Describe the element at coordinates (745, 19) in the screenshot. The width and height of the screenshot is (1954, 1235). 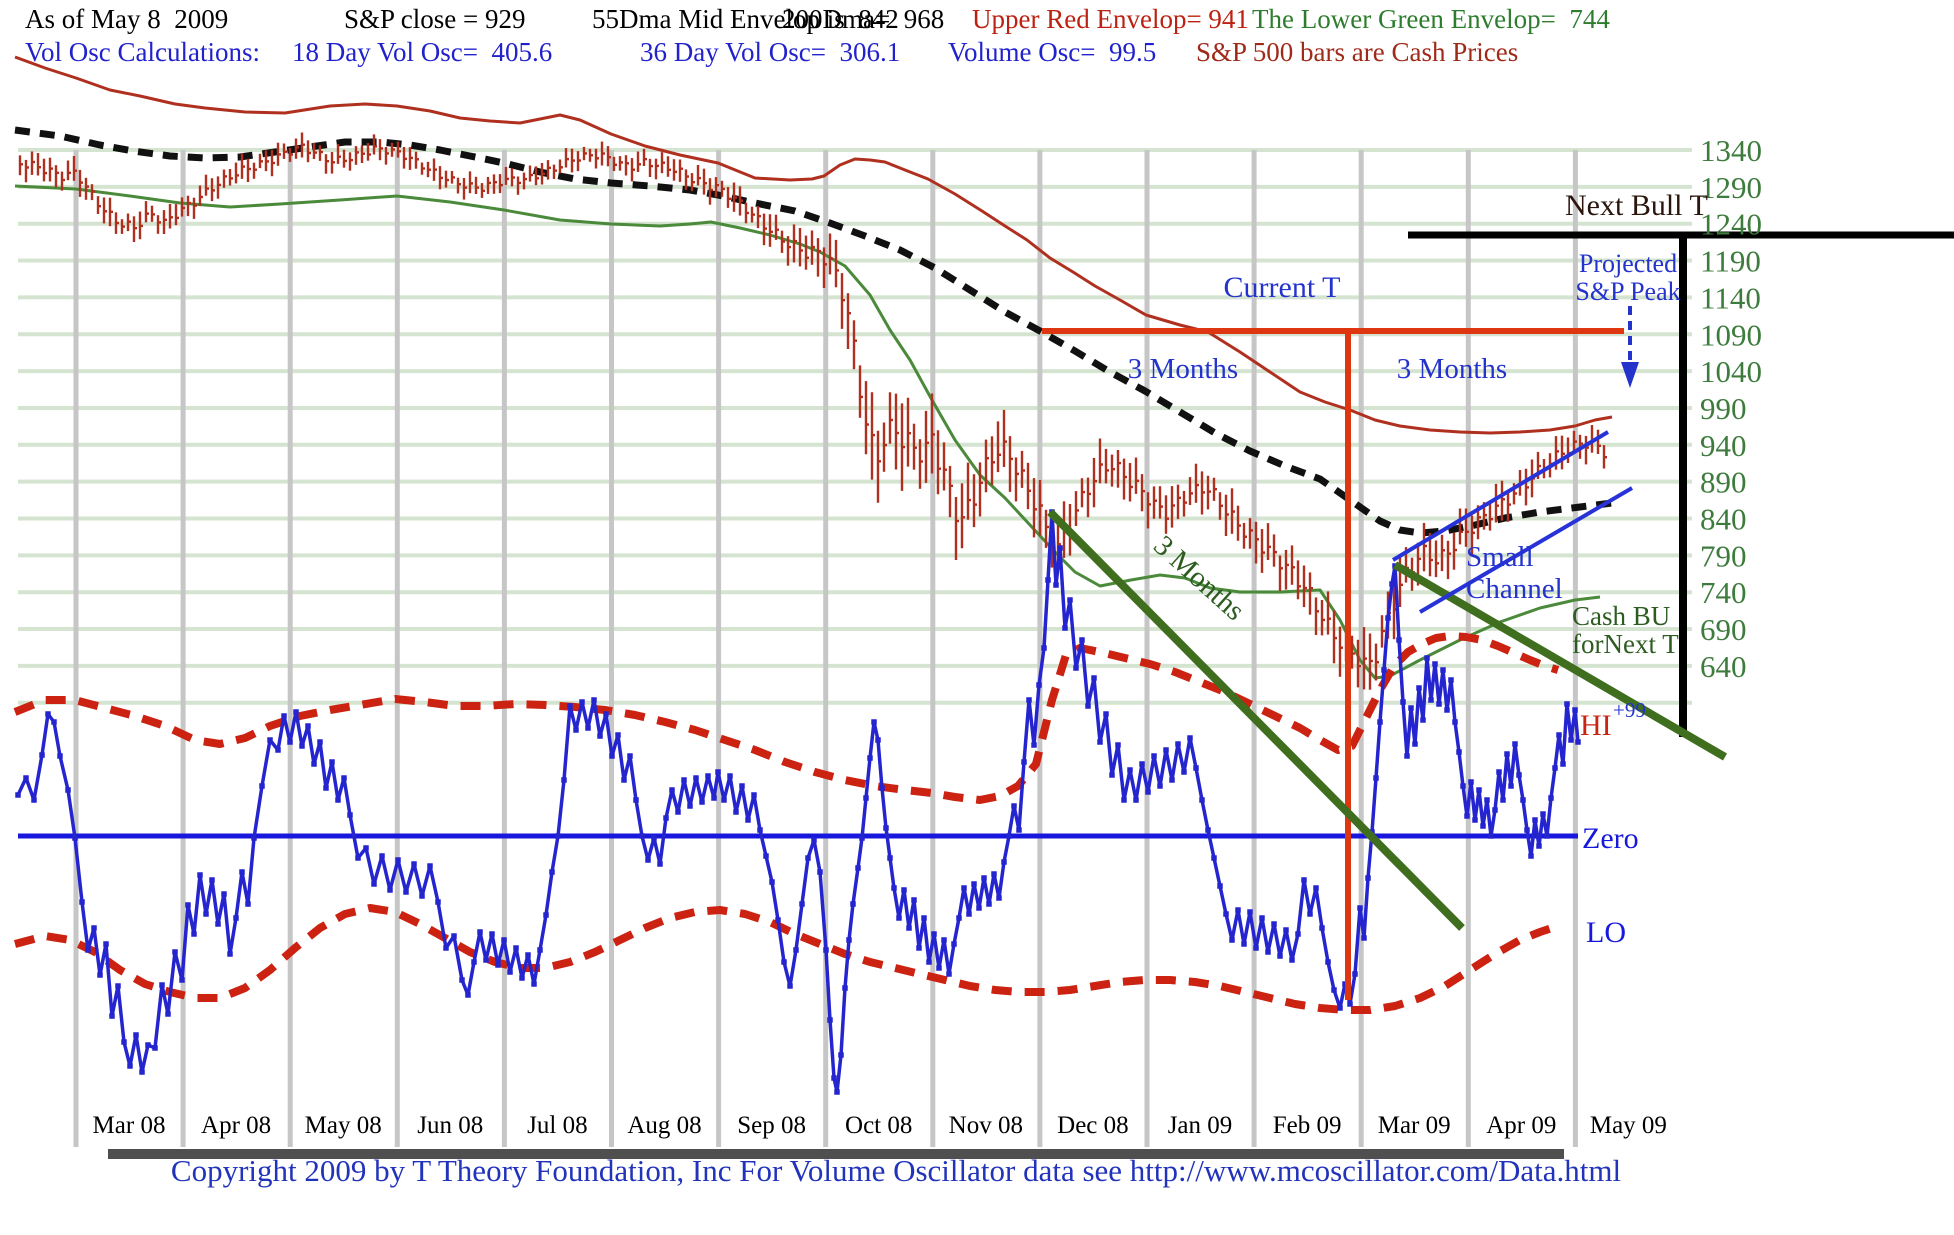
I see `header-55dma: 55Dma Mid Envelop is 842` at that location.